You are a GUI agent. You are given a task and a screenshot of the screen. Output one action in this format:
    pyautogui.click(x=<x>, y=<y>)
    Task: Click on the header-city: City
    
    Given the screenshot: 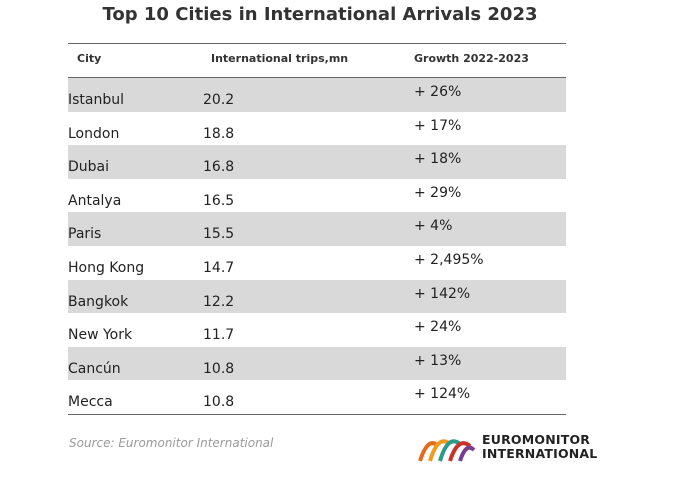 What is the action you would take?
    pyautogui.click(x=89, y=58)
    